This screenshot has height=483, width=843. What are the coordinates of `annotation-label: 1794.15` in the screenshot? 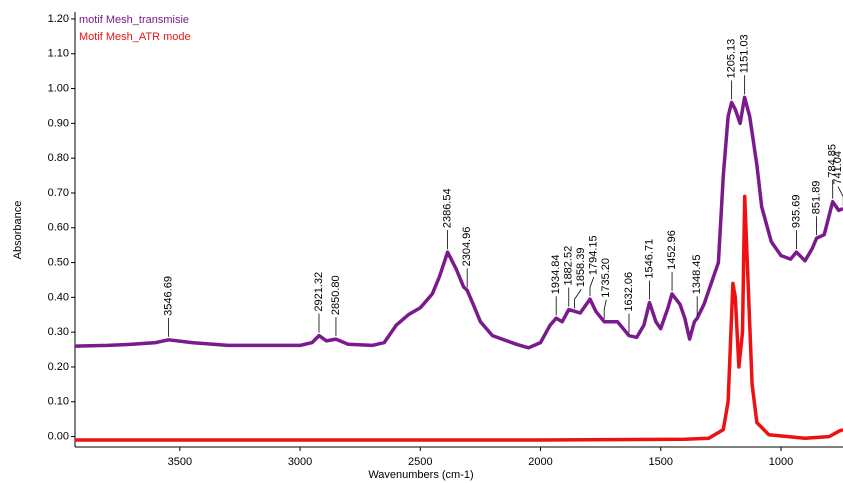 It's located at (594, 255).